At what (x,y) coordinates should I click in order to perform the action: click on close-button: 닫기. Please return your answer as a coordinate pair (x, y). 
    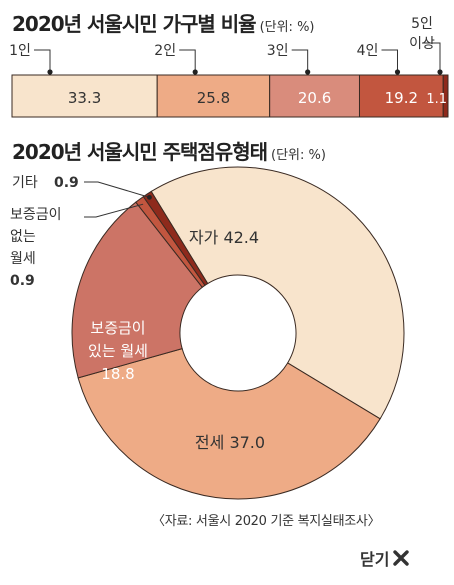
    Looking at the image, I should click on (385, 558).